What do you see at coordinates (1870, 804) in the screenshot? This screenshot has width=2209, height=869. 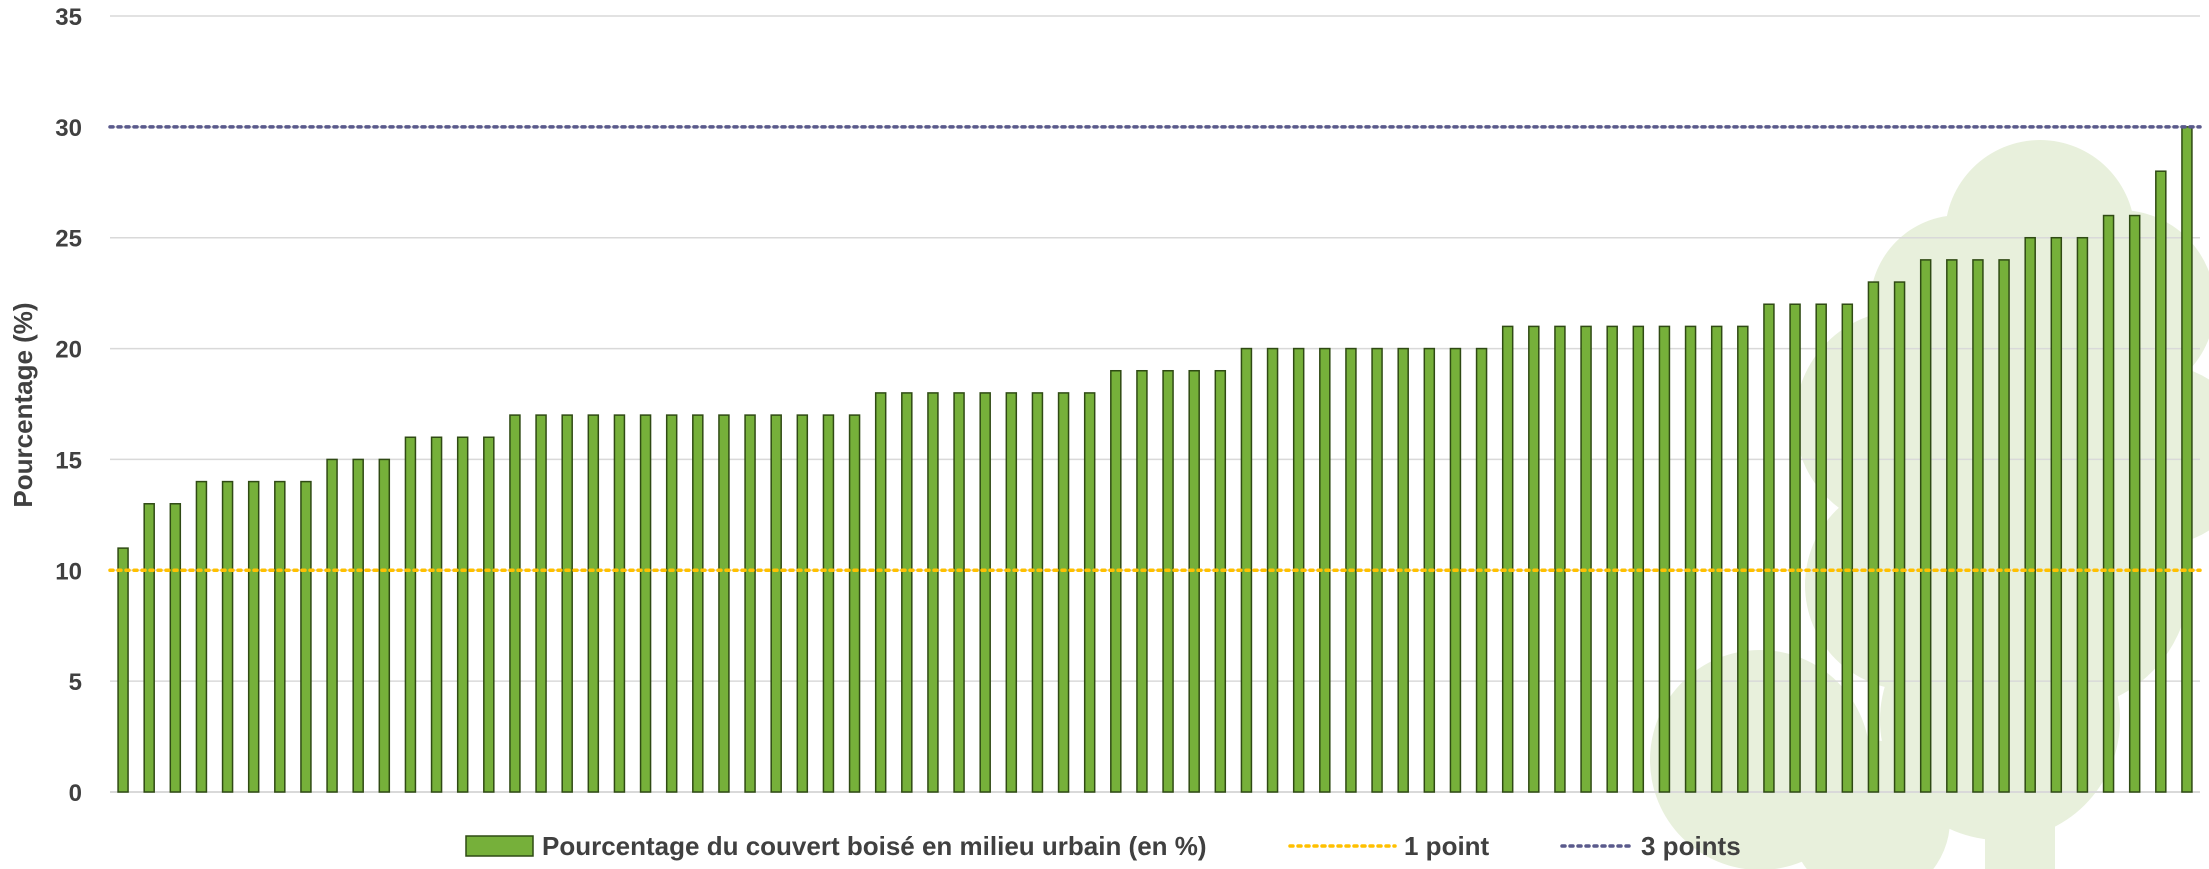 I see `watermark-blob` at bounding box center [1870, 804].